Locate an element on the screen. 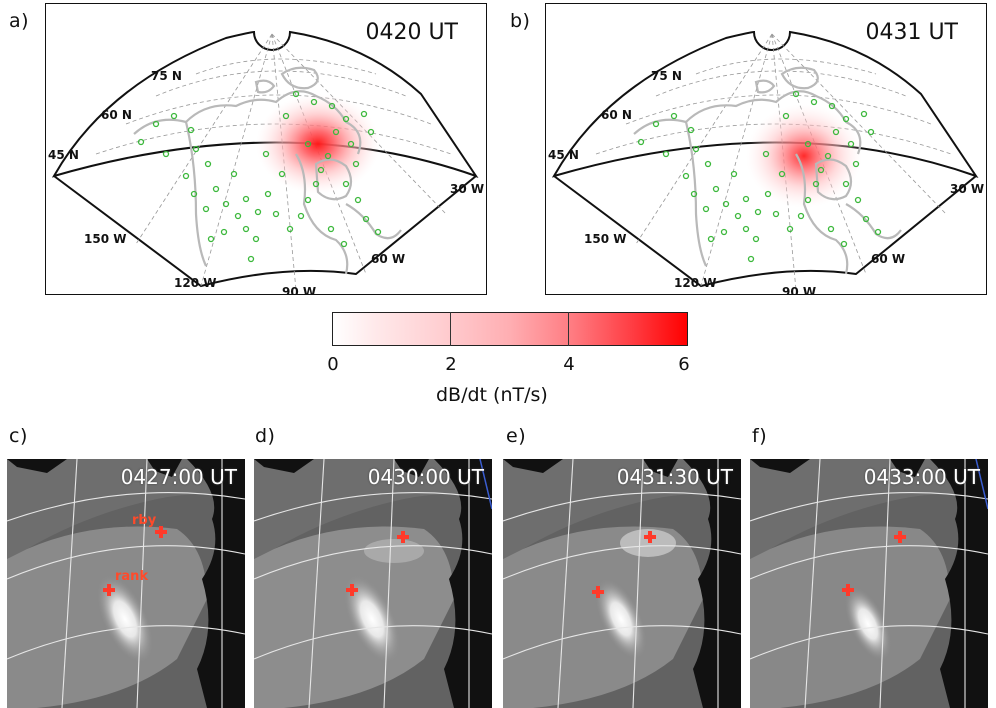 The height and width of the screenshot is (708, 996). map-time-a: 0420 UT is located at coordinates (411, 32).